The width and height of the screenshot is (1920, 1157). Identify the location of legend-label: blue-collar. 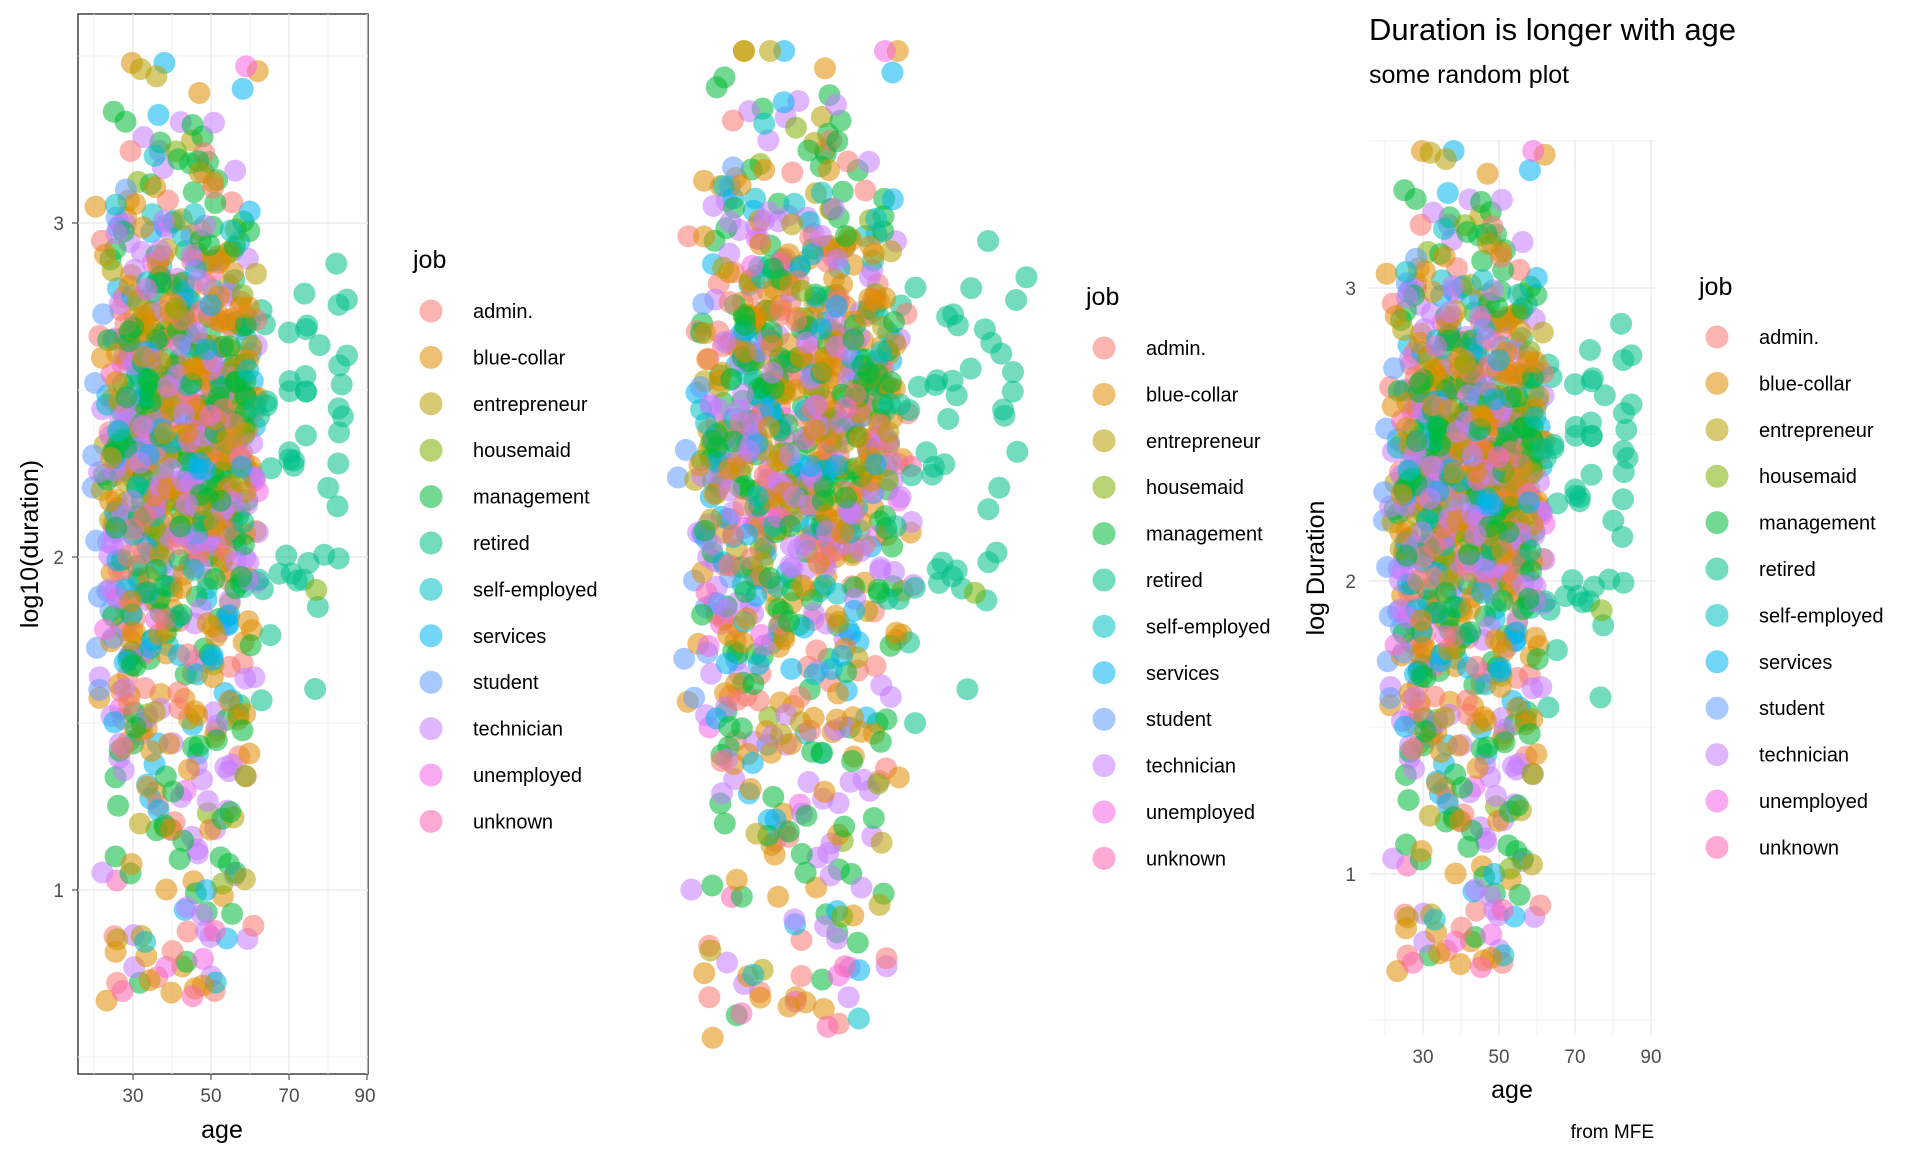
(1805, 384).